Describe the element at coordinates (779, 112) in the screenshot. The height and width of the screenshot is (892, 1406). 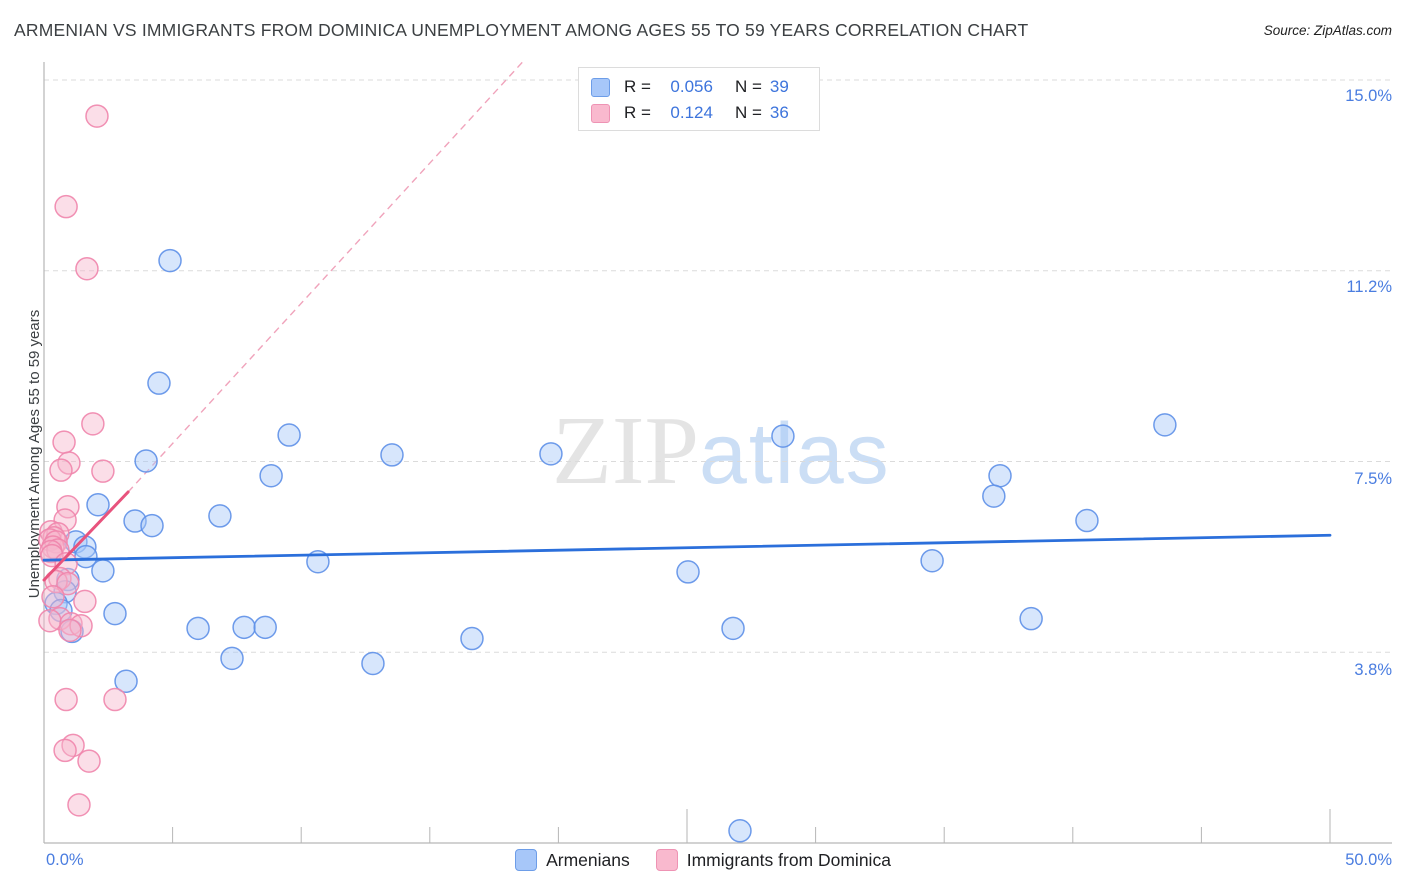
I see `n-value: 36` at that location.